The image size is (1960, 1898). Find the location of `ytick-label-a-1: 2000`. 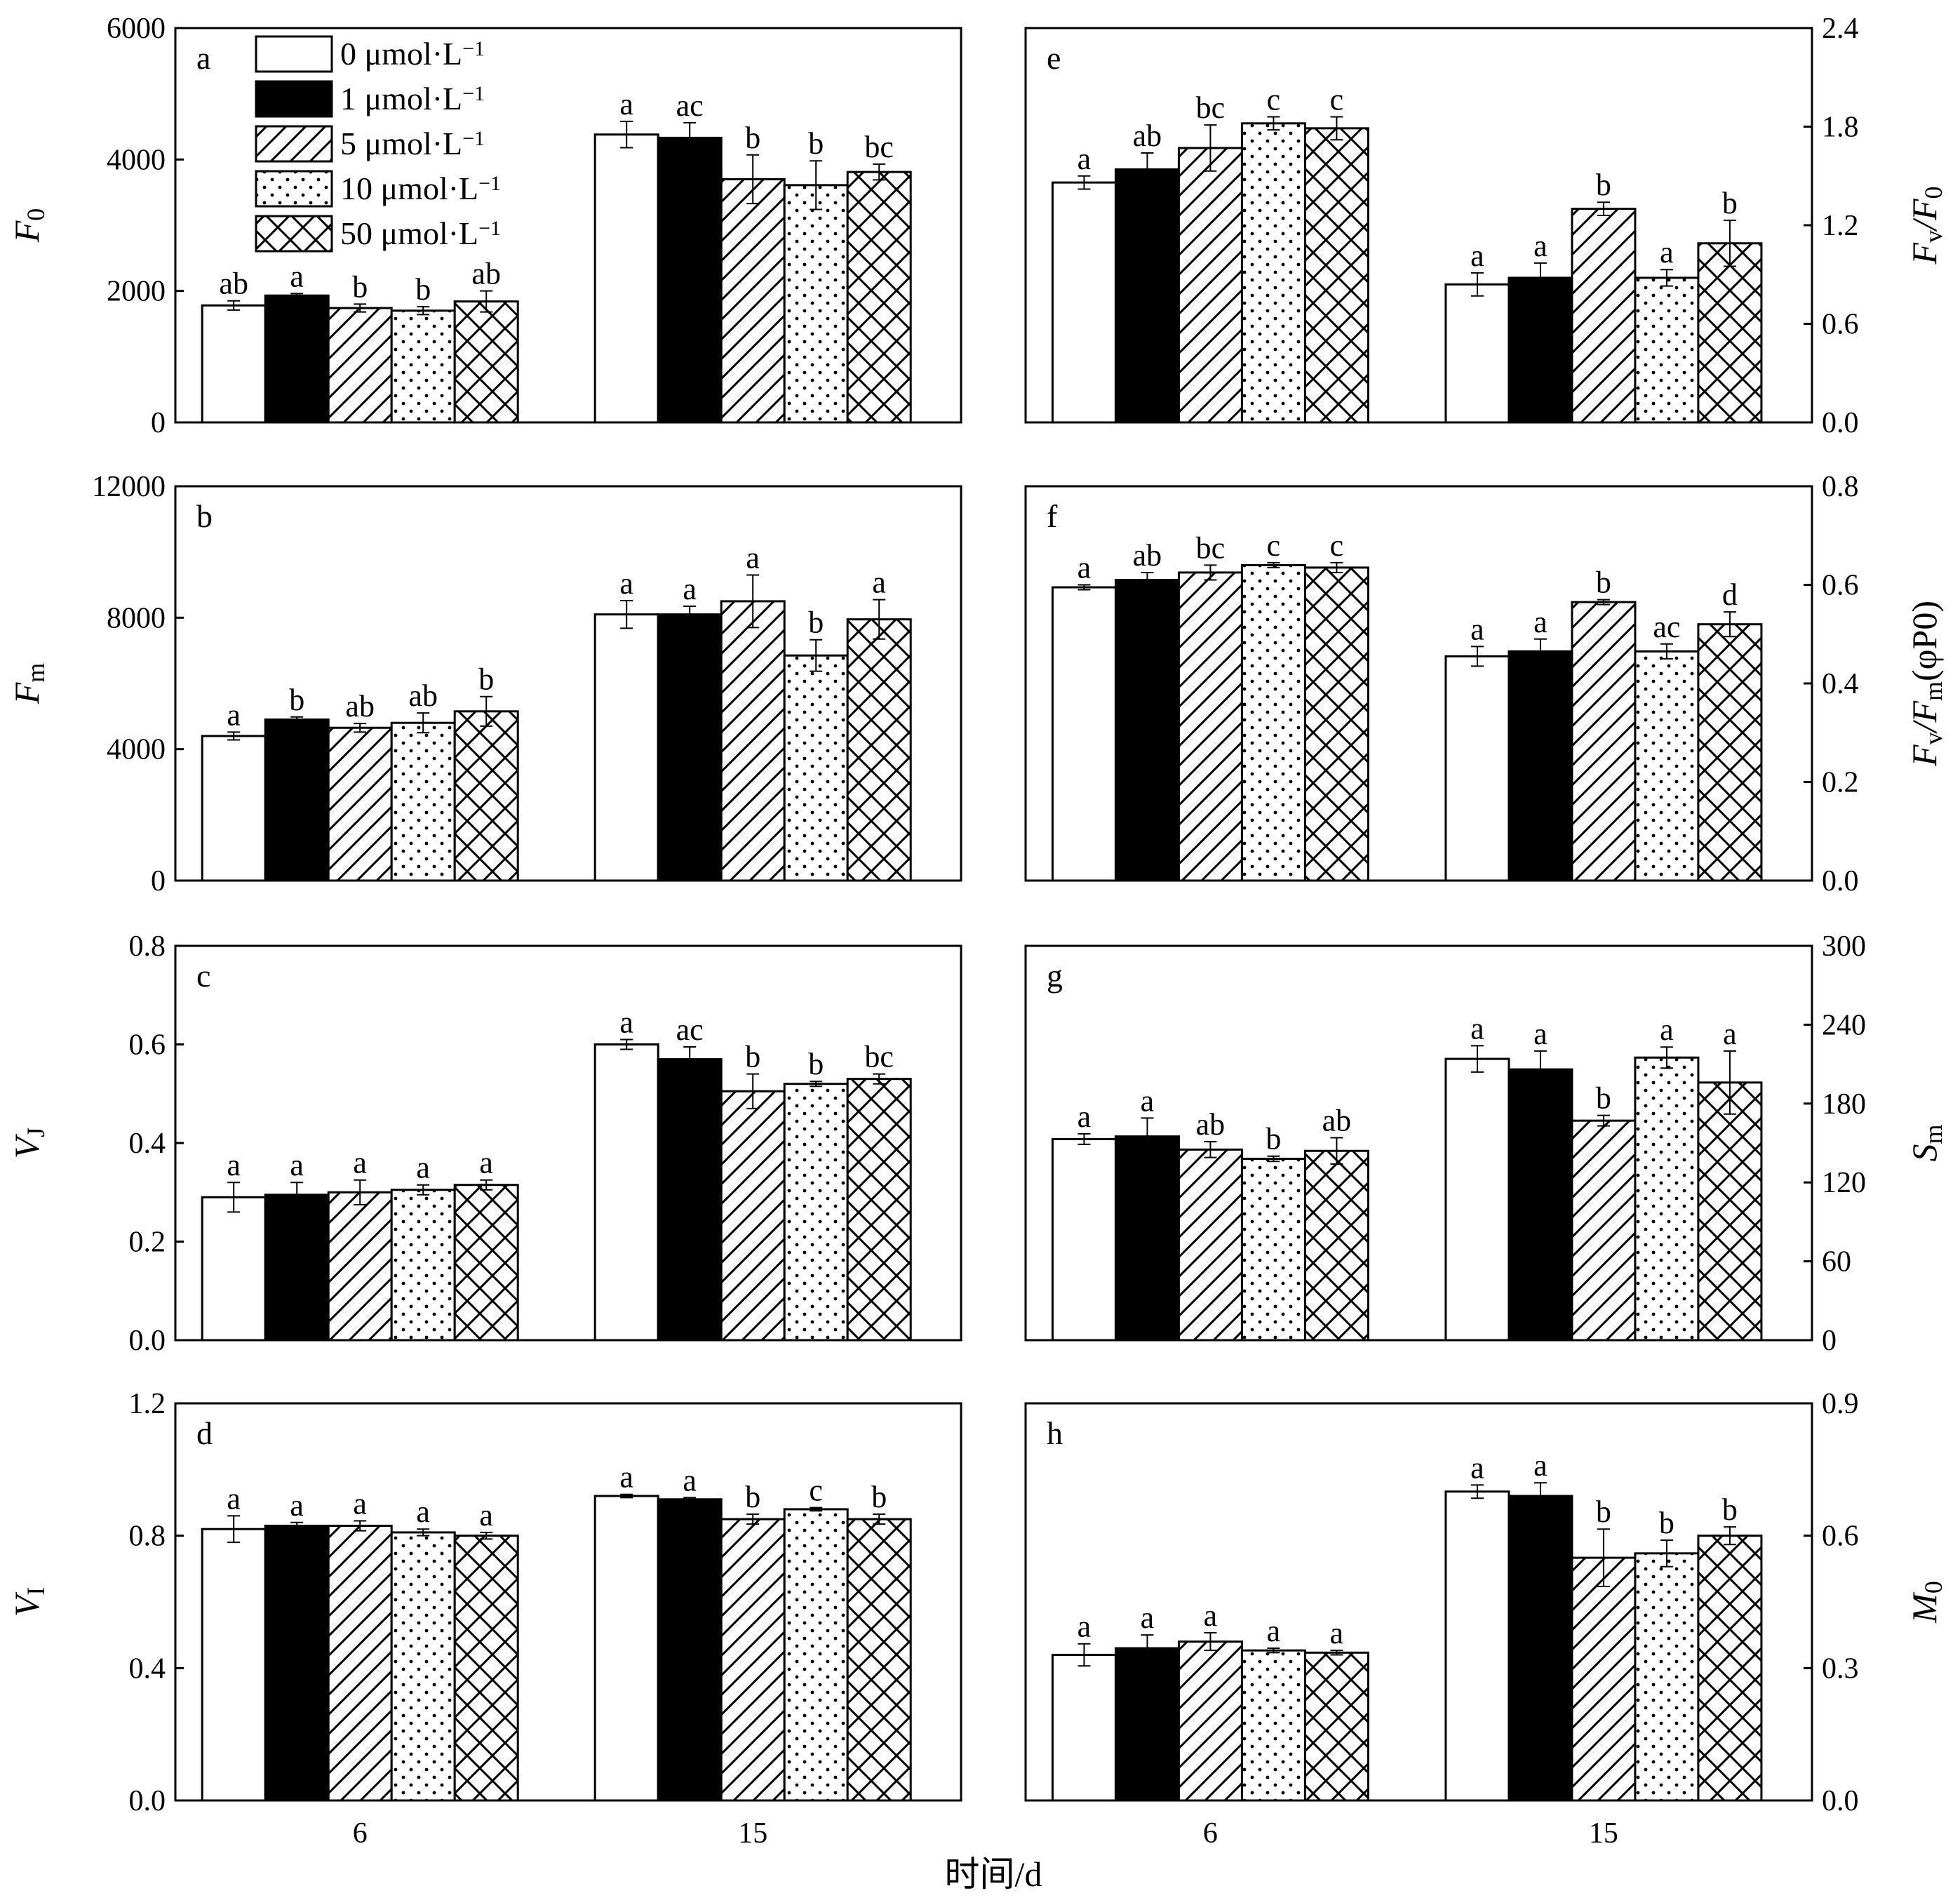

ytick-label-a-1: 2000 is located at coordinates (137, 292).